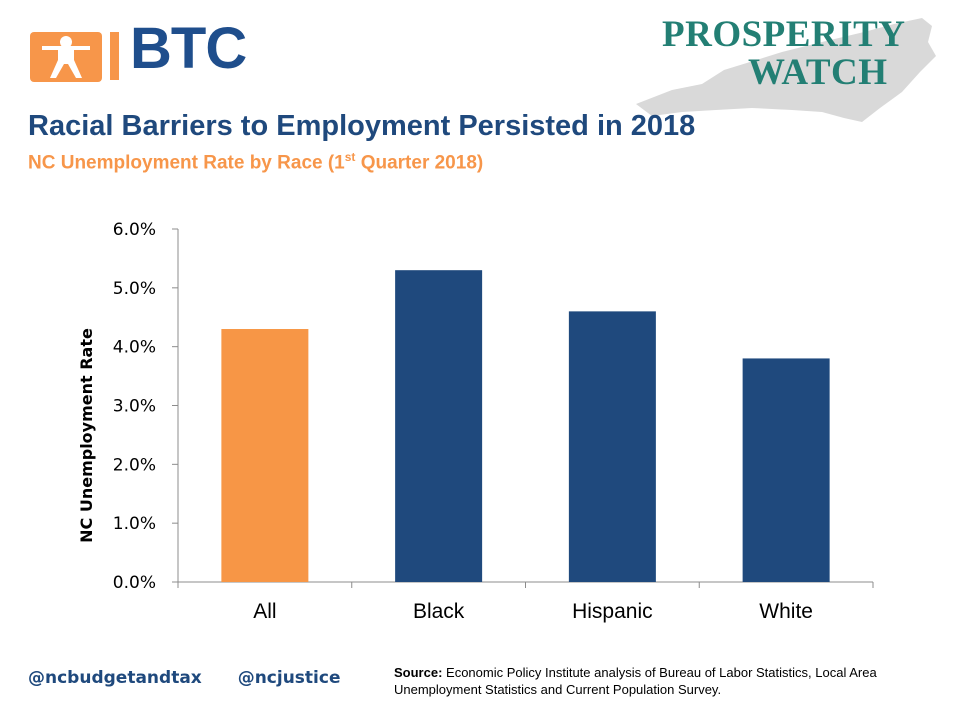 This screenshot has height=720, width=960. I want to click on y-tick-label: 6.0%, so click(134, 230).